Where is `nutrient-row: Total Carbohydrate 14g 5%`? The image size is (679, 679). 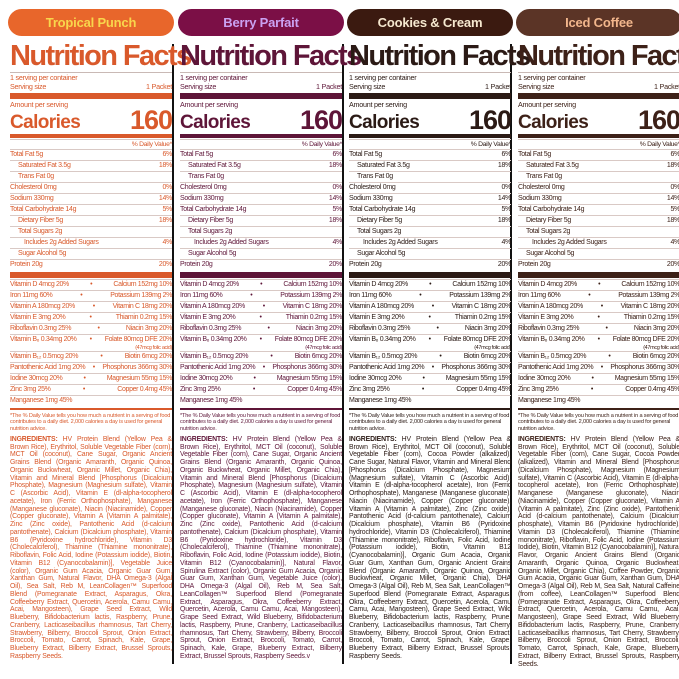 nutrient-row: Total Carbohydrate 14g 5% is located at coordinates (598, 209).